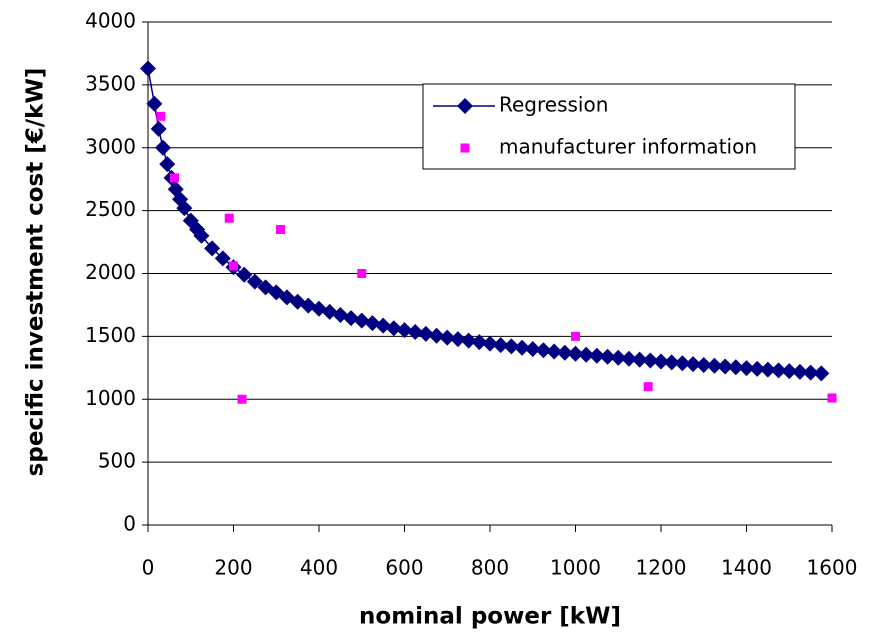 The image size is (870, 643). Describe the element at coordinates (404, 568) in the screenshot. I see `x-tick-label: 600` at that location.